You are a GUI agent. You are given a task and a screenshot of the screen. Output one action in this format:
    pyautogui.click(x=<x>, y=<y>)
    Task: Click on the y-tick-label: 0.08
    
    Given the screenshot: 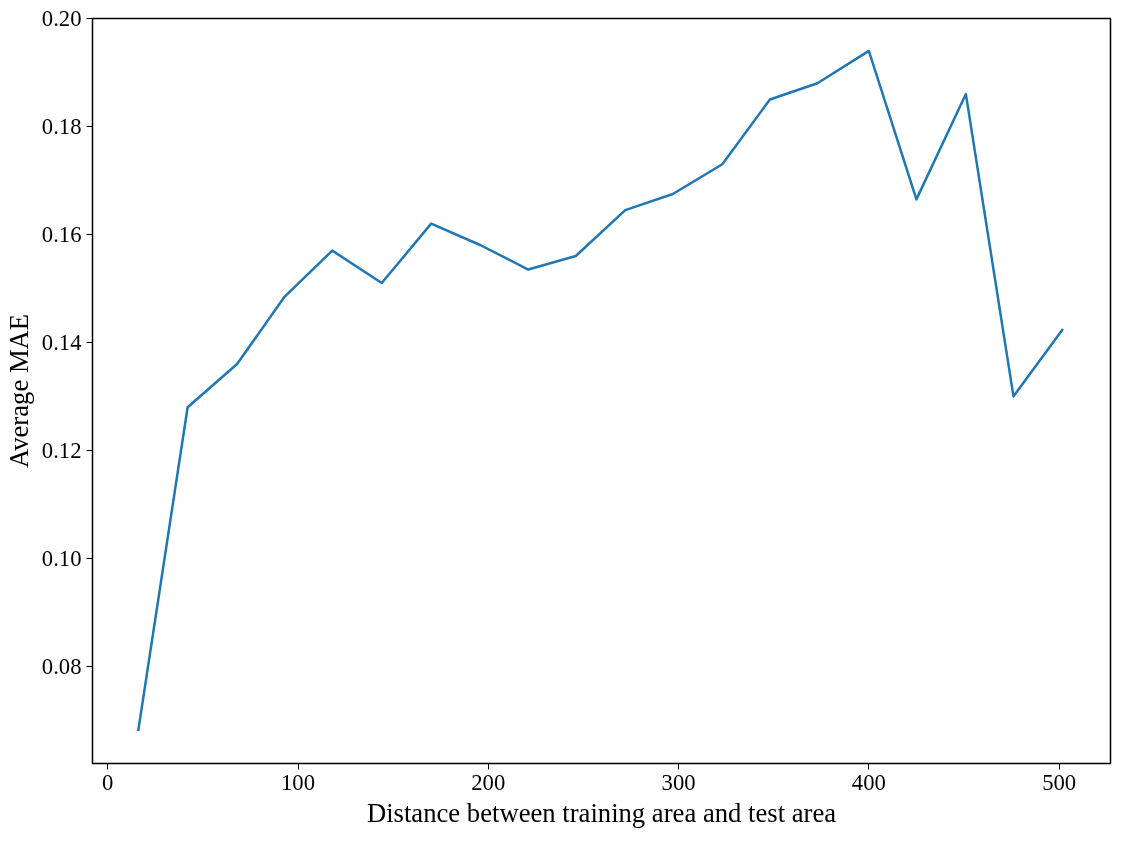 What is the action you would take?
    pyautogui.click(x=61, y=666)
    